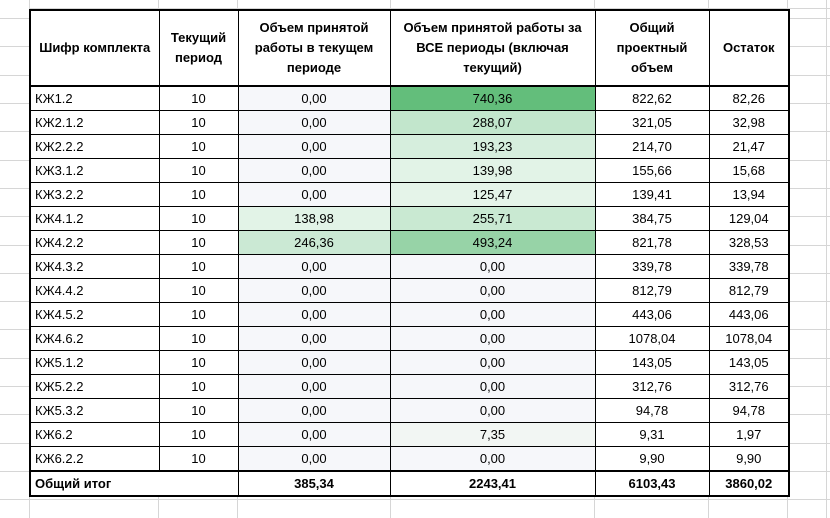 The width and height of the screenshot is (830, 518). Describe the element at coordinates (652, 386) in the screenshot. I see `row-project-cell: 312,76` at that location.